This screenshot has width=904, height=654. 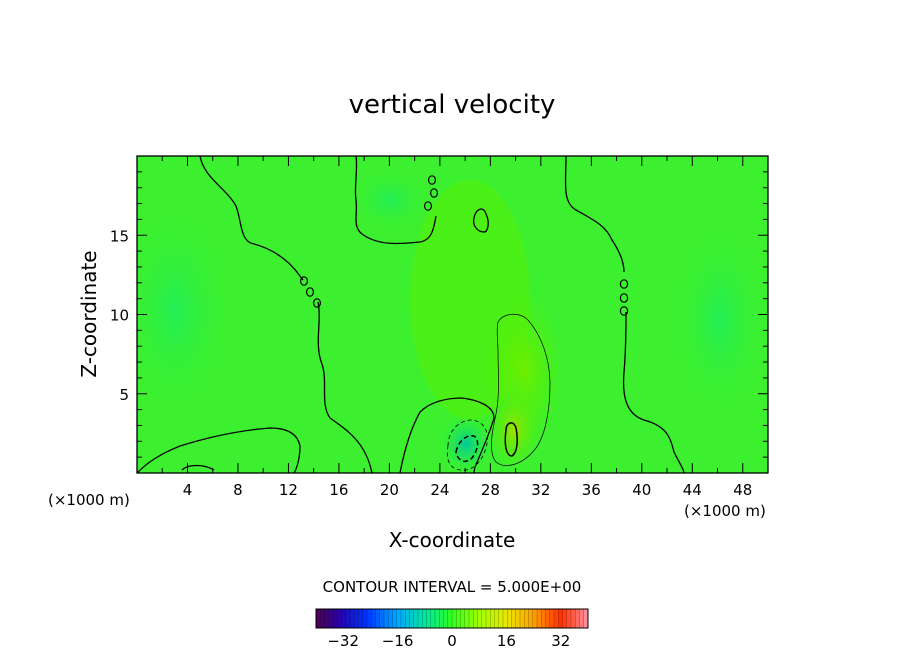 I want to click on zero-contour-bottom-left, so click(x=219, y=450).